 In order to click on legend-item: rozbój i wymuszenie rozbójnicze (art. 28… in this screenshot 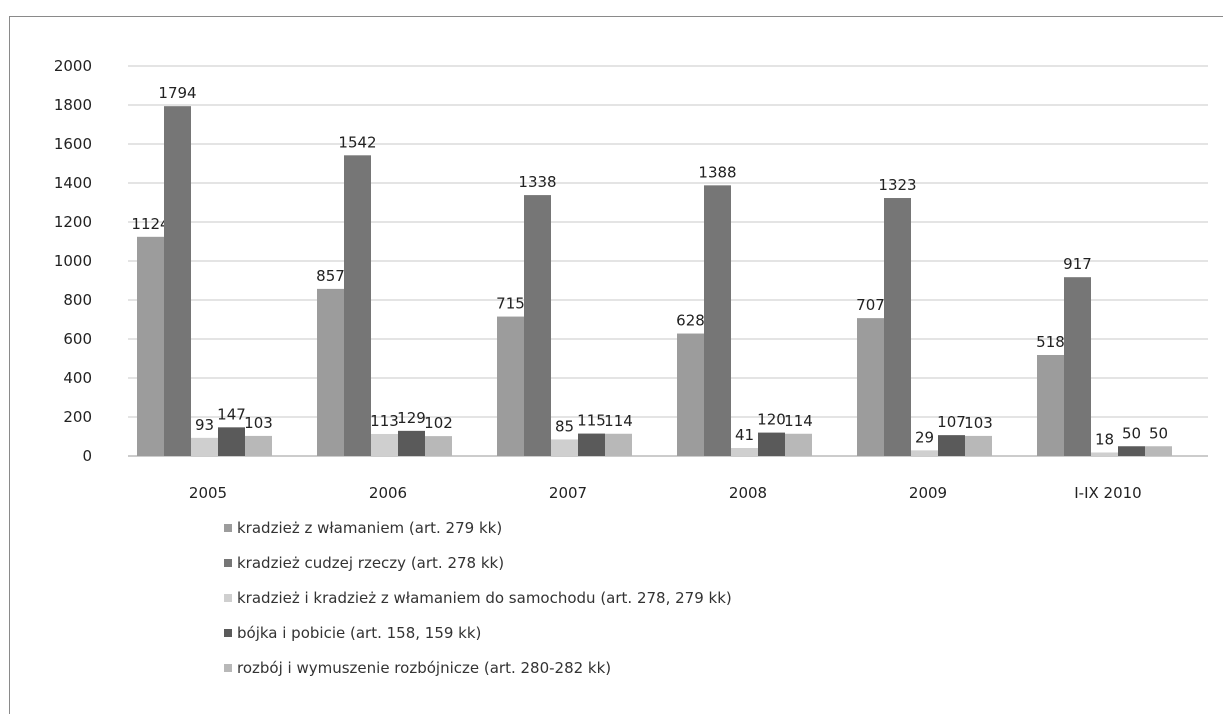, I will do `click(478, 667)`.